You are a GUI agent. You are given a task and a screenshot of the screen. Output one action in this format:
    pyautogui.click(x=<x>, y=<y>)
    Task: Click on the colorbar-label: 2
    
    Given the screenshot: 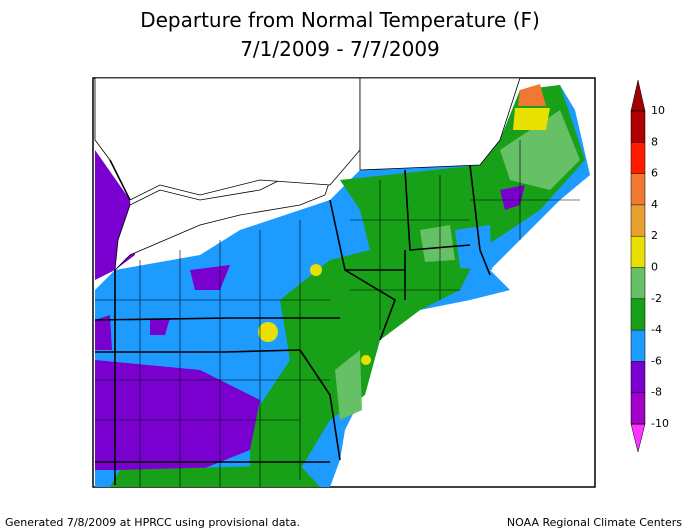 What is the action you would take?
    pyautogui.click(x=654, y=235)
    